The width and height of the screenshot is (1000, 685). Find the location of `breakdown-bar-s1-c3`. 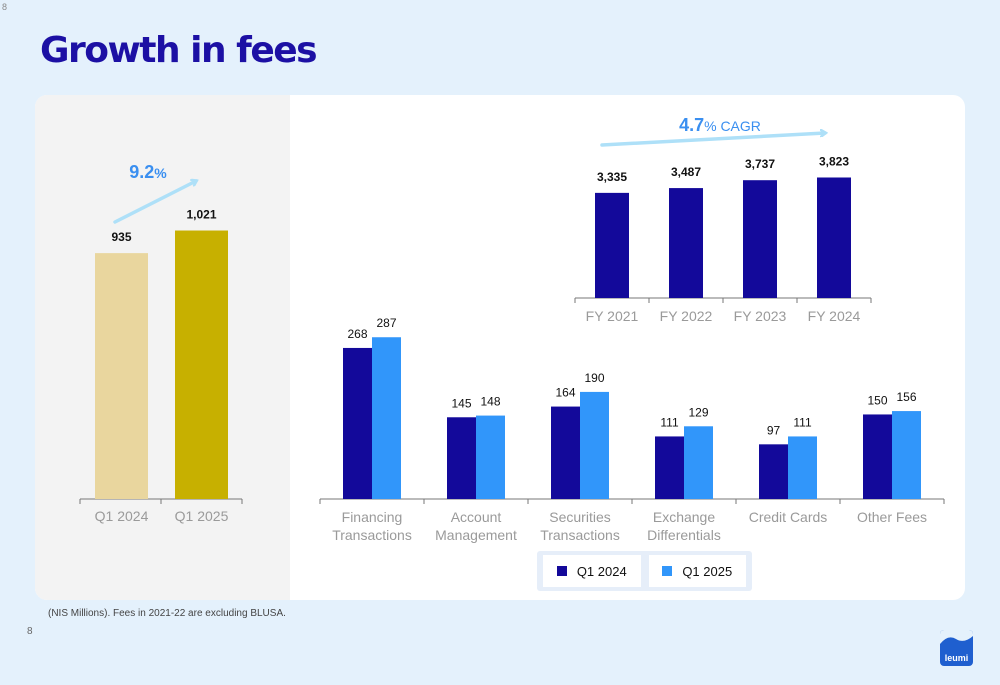

breakdown-bar-s1-c3 is located at coordinates (698, 462).